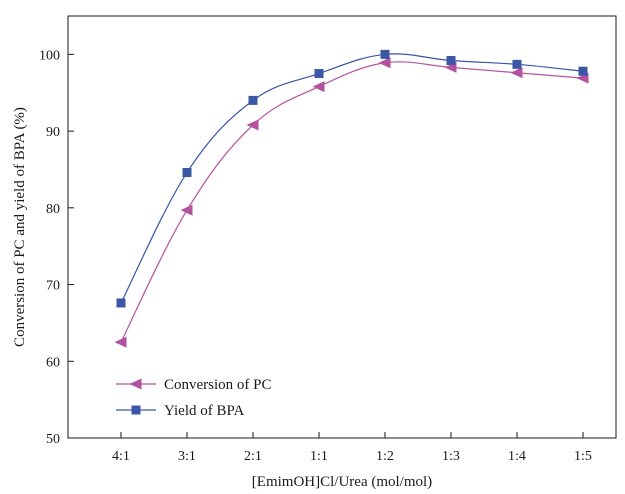  Describe the element at coordinates (583, 456) in the screenshot. I see `x-tick-label: 1:5` at that location.